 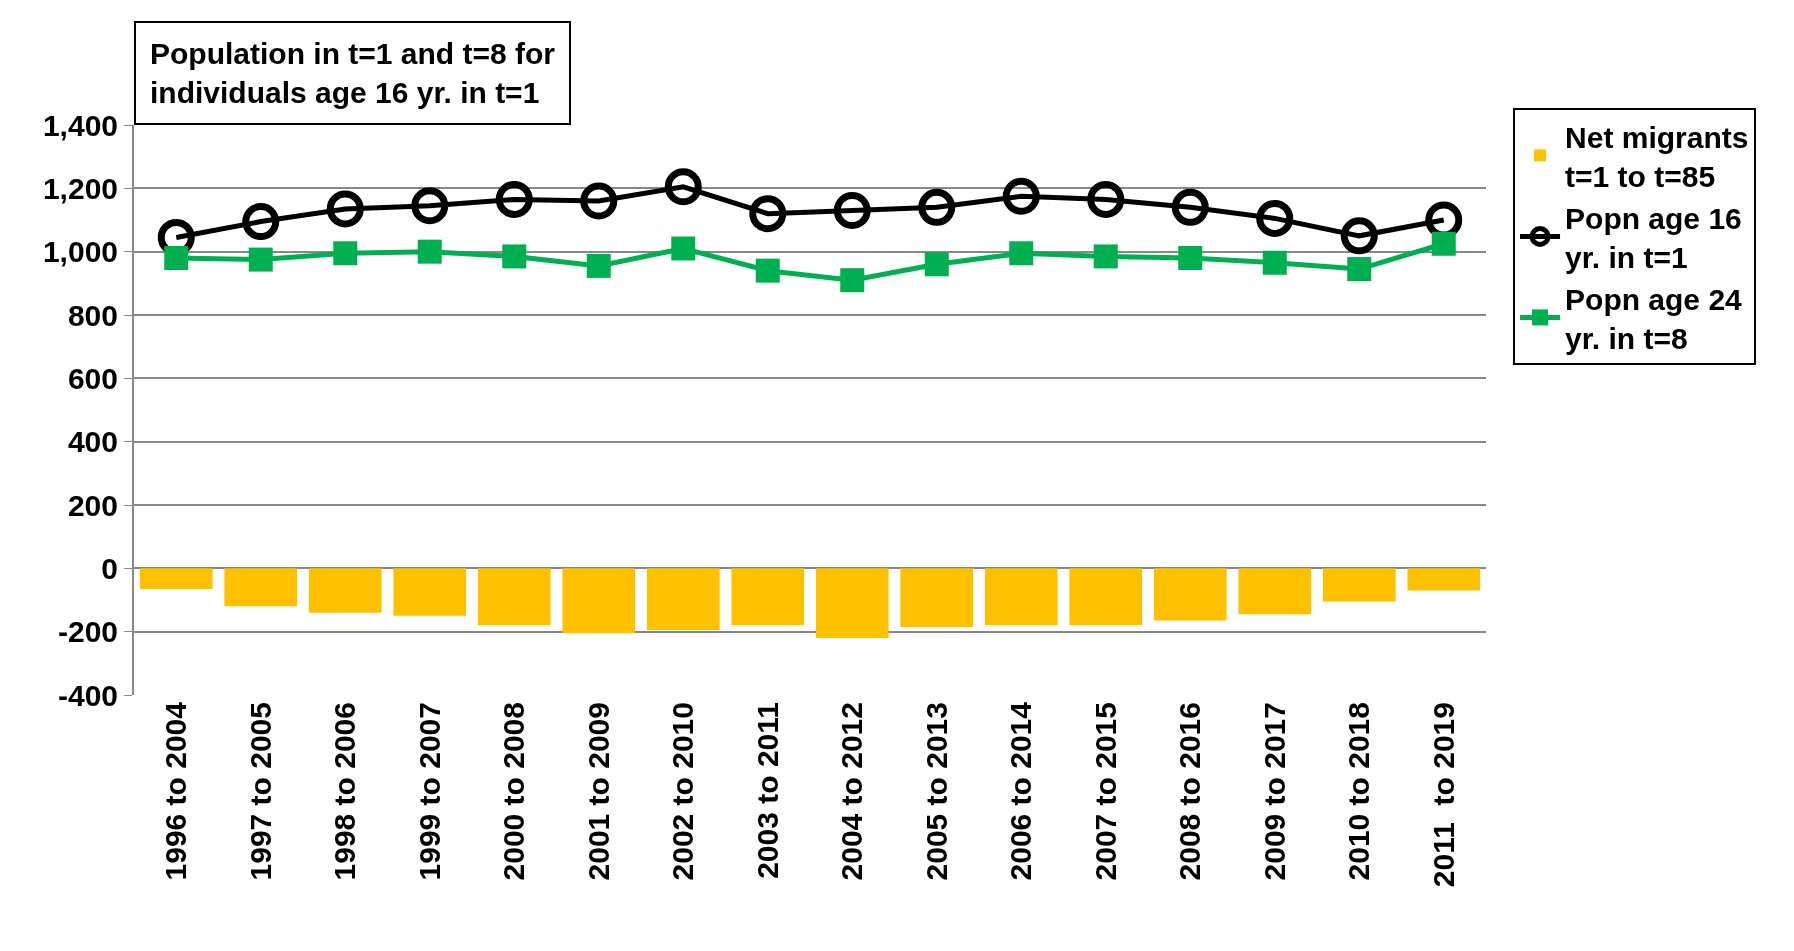 I want to click on y-tick-label: -200, so click(x=87, y=632).